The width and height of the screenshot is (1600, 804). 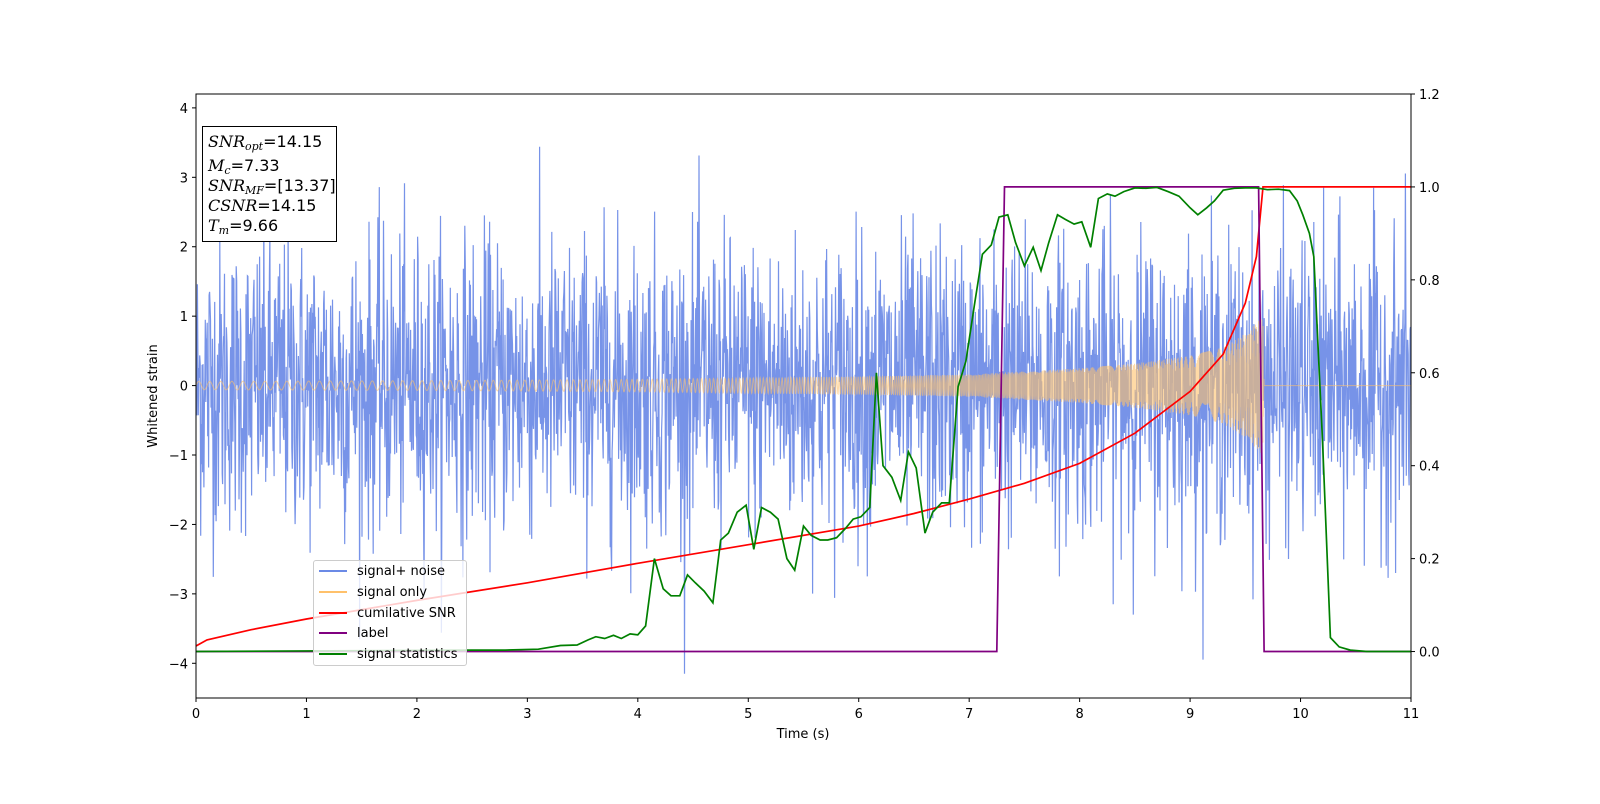 What do you see at coordinates (748, 714) in the screenshot?
I see `x-tick-label: 5` at bounding box center [748, 714].